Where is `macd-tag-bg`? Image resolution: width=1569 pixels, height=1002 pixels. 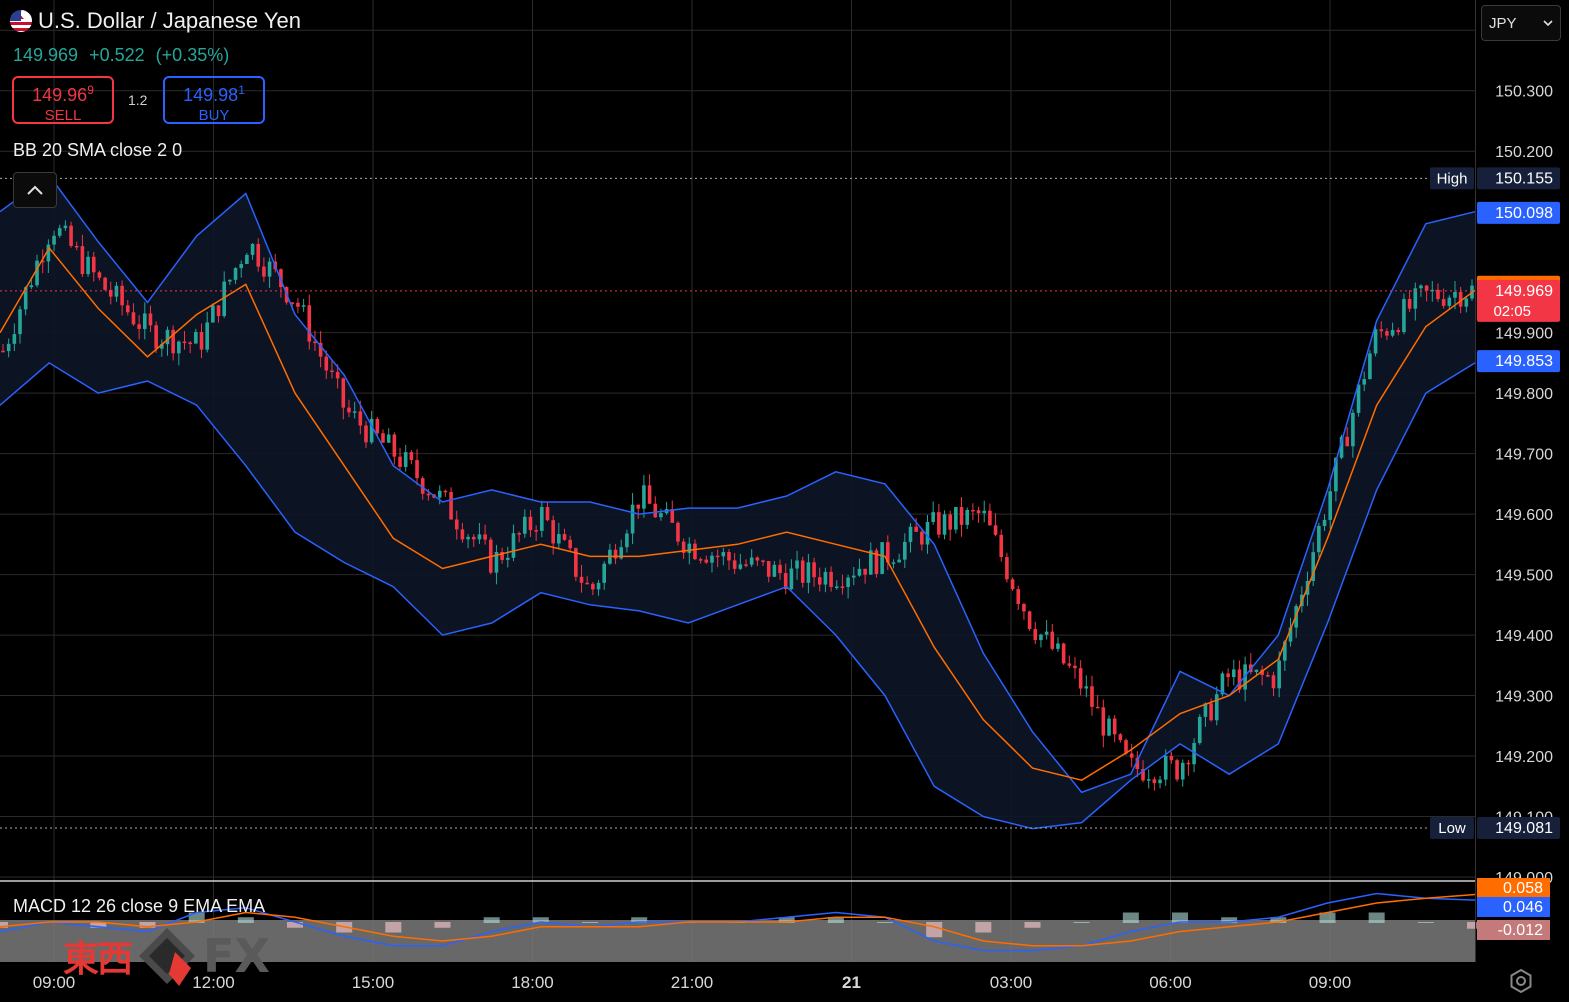
macd-tag-bg is located at coordinates (1513, 888).